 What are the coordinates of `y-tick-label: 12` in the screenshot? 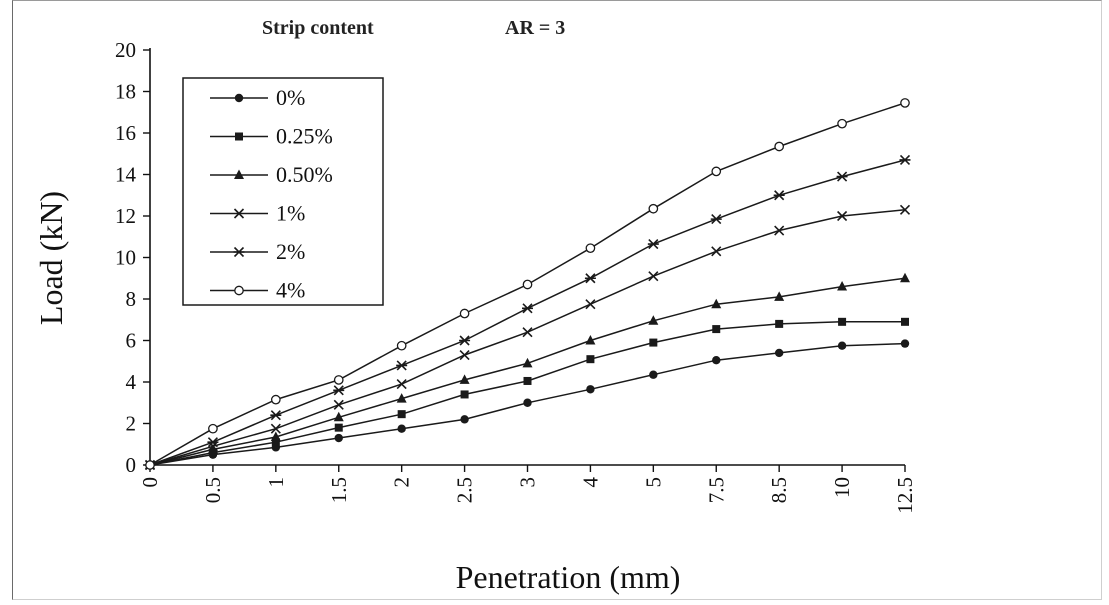 It's located at (125, 216).